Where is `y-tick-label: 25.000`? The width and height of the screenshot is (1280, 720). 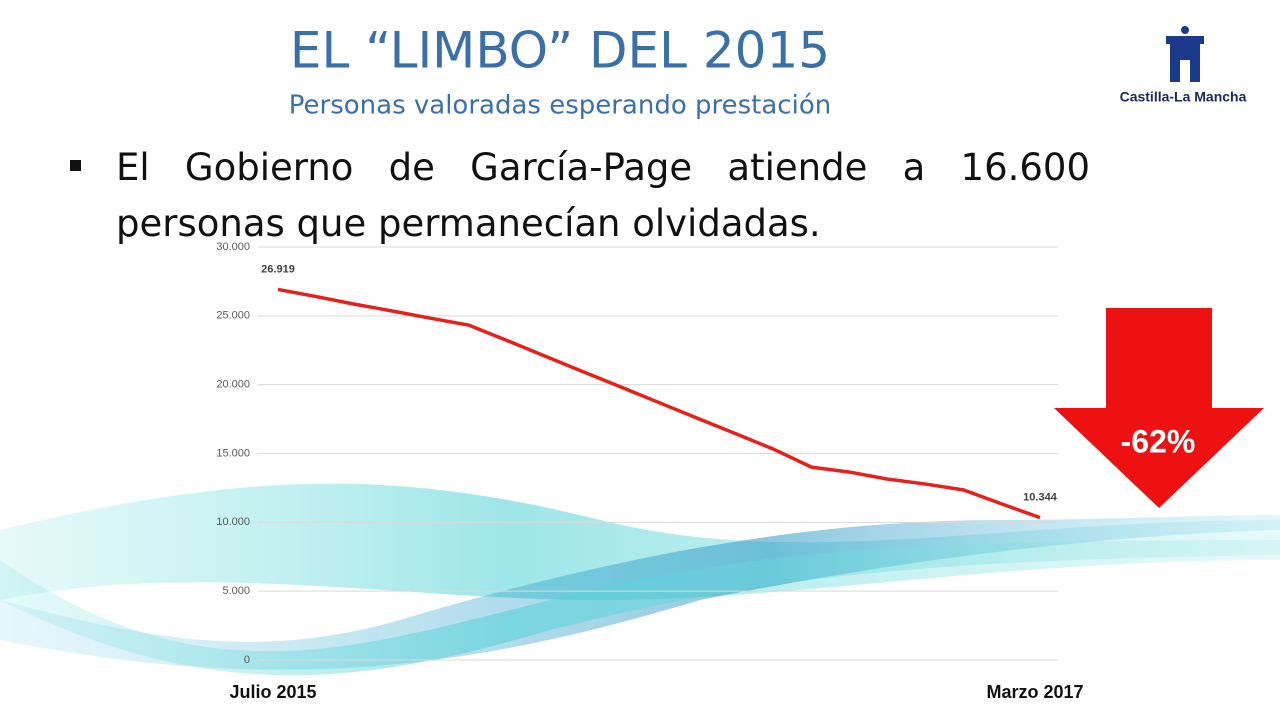 y-tick-label: 25.000 is located at coordinates (233, 316).